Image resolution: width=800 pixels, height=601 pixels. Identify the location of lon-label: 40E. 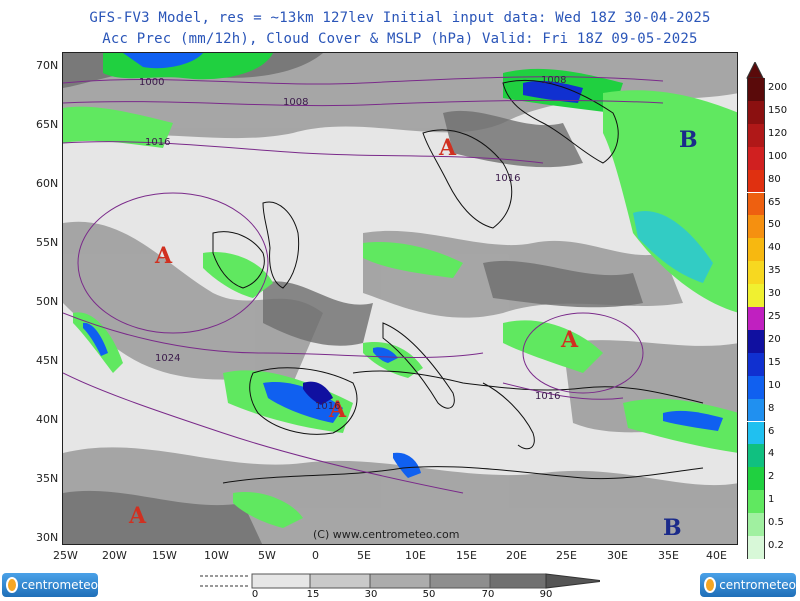
(716, 555).